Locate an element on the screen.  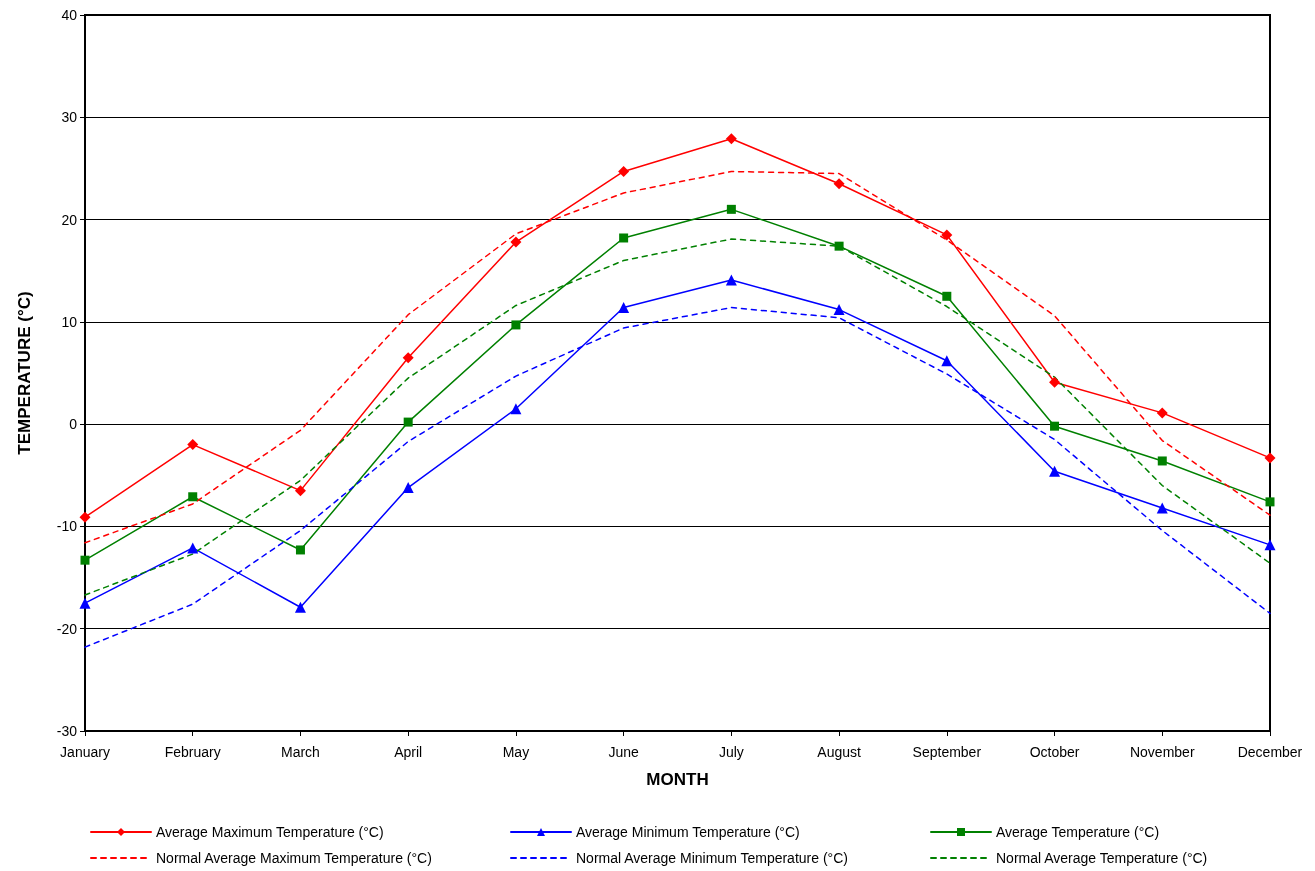
legend-label: Normal Average Minimum Temperature (°C) is located at coordinates (712, 858).